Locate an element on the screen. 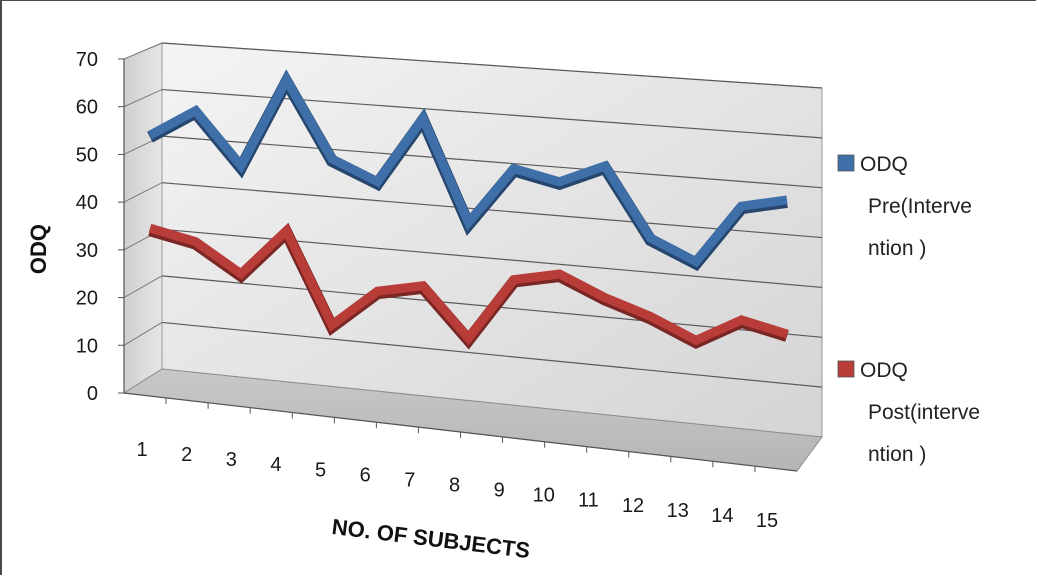  y-tick-label: 30 is located at coordinates (87, 251).